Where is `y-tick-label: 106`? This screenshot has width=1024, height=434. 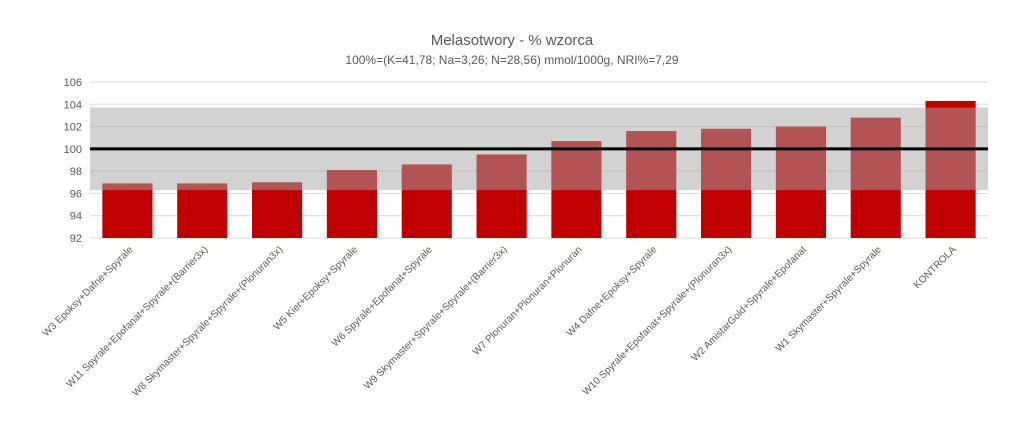
y-tick-label: 106 is located at coordinates (73, 83).